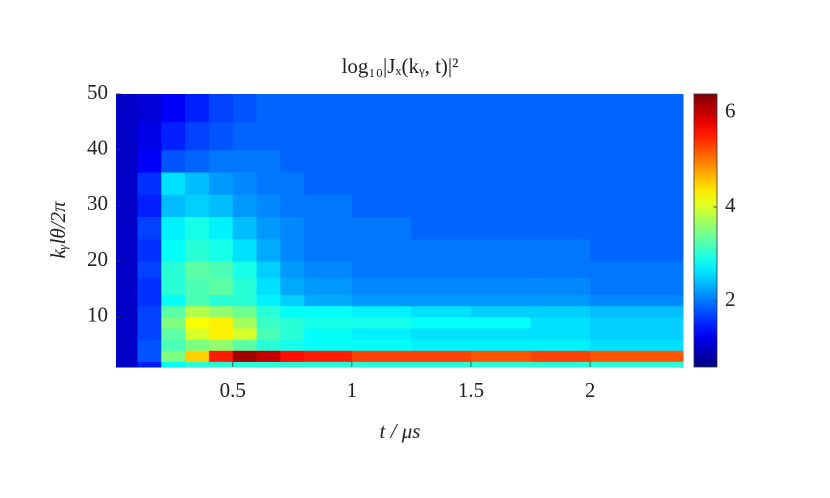  What do you see at coordinates (97, 92) in the screenshot?
I see `y-tick-label: 50` at bounding box center [97, 92].